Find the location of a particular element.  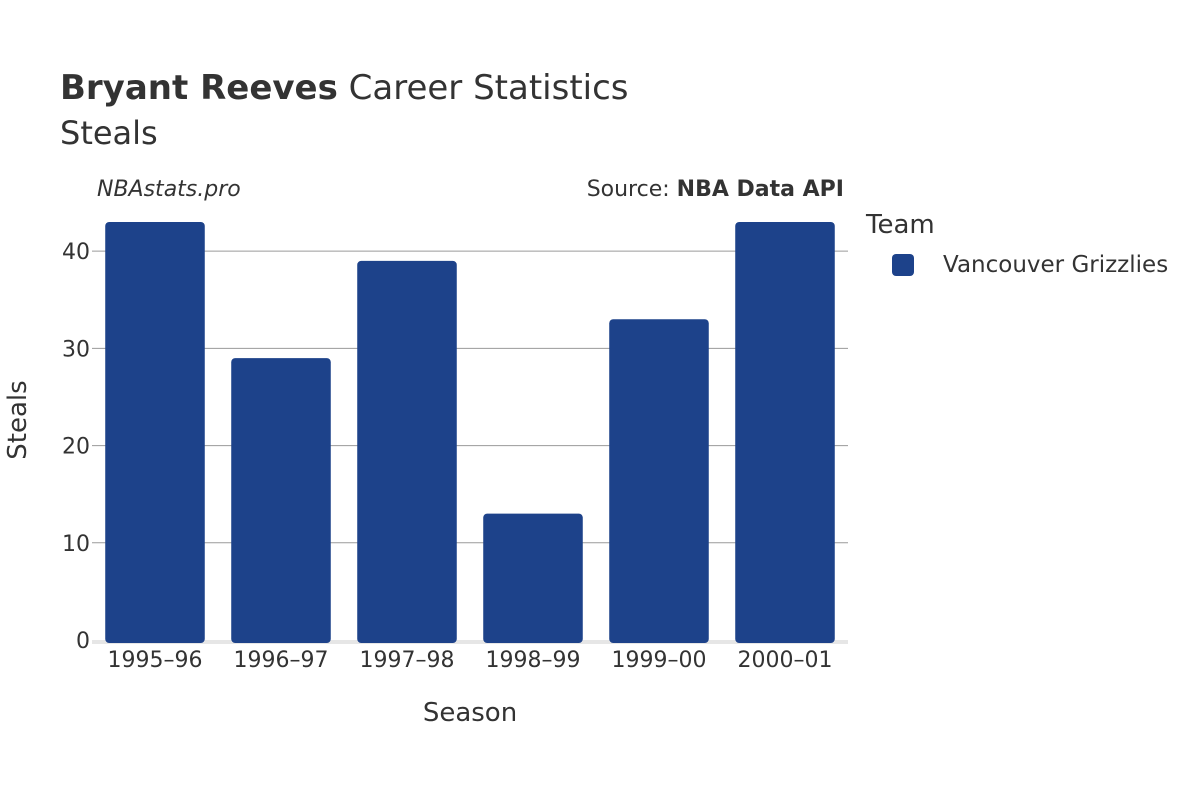

x-axis-title: Season is located at coordinates (470, 713).